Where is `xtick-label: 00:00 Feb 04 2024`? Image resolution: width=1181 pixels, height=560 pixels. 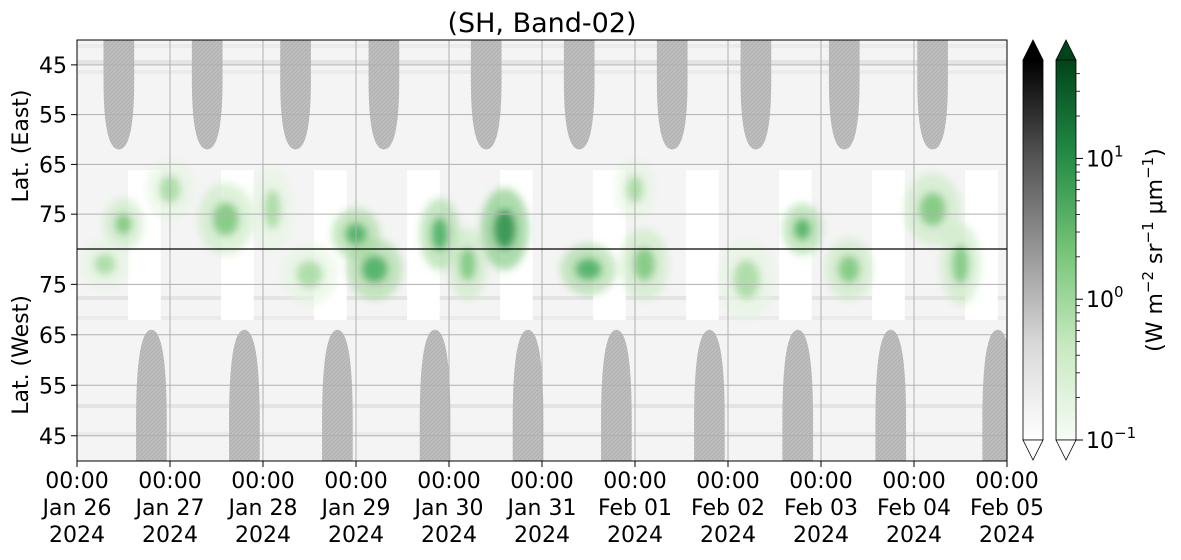
xtick-label: 00:00 Feb 04 2024 is located at coordinates (914, 508).